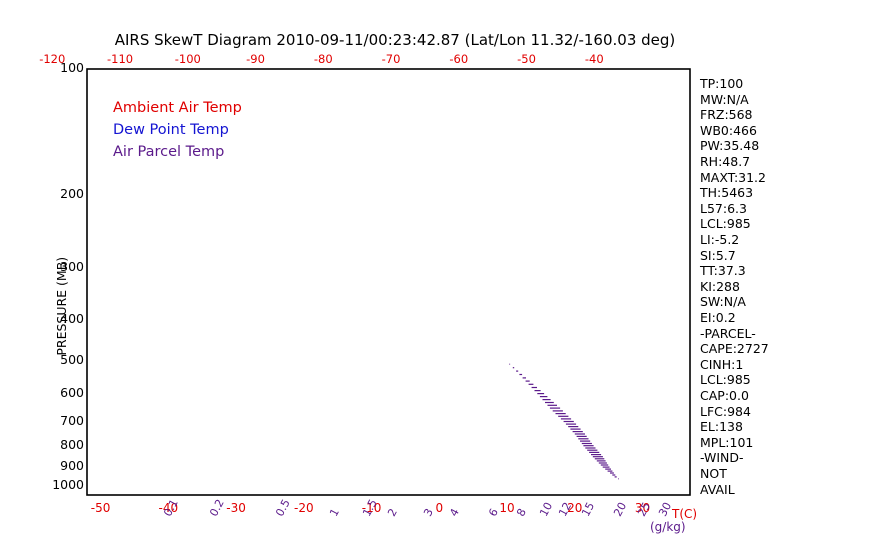 Image resolution: width=870 pixels, height=560 pixels. What do you see at coordinates (371, 508) in the screenshot?
I see `bottom-temp-tick--10: -10` at bounding box center [371, 508].